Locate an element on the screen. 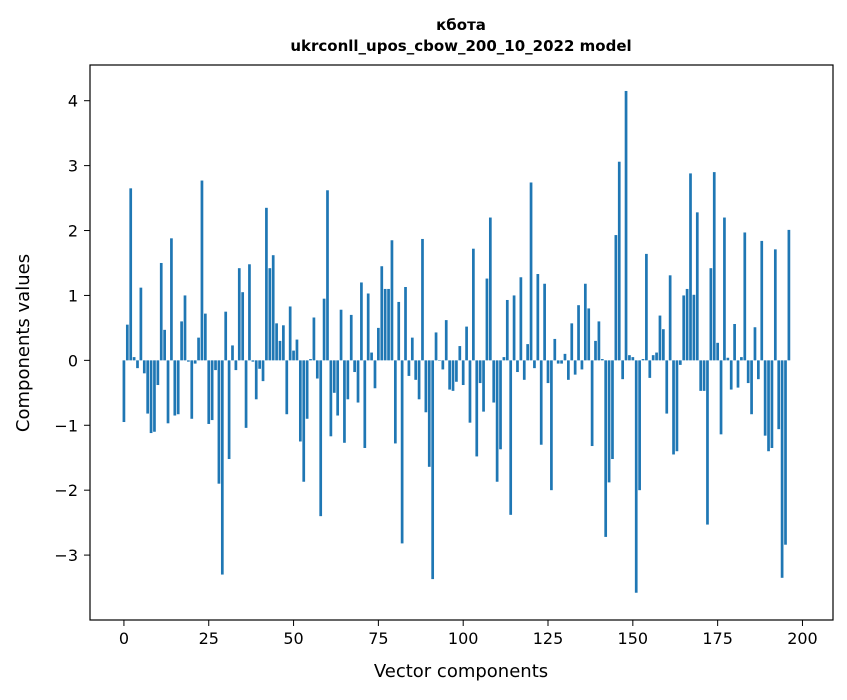 The width and height of the screenshot is (847, 700). y-axis-ticks: −3 −2 −1 0 1 2 3 4 is located at coordinates (72, 328).